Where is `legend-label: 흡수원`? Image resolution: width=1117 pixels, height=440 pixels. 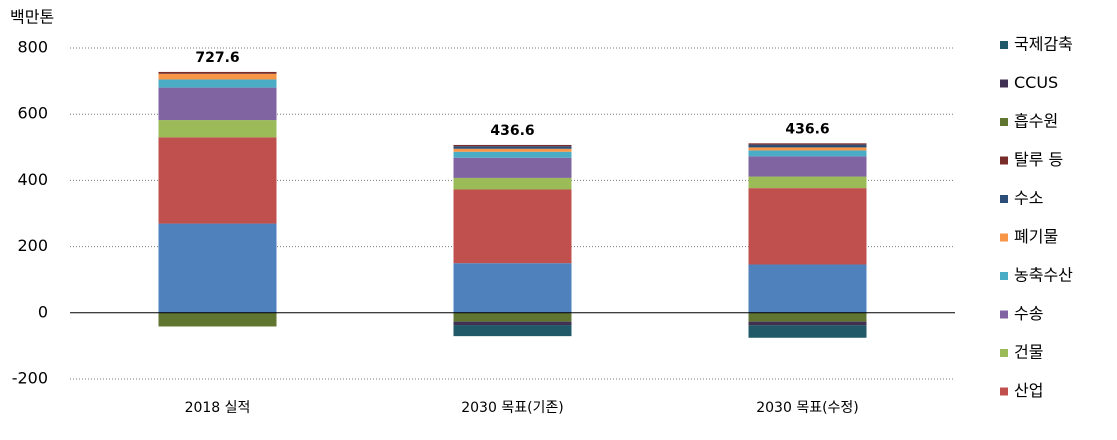 legend-label: 흡수원 is located at coordinates (1036, 121).